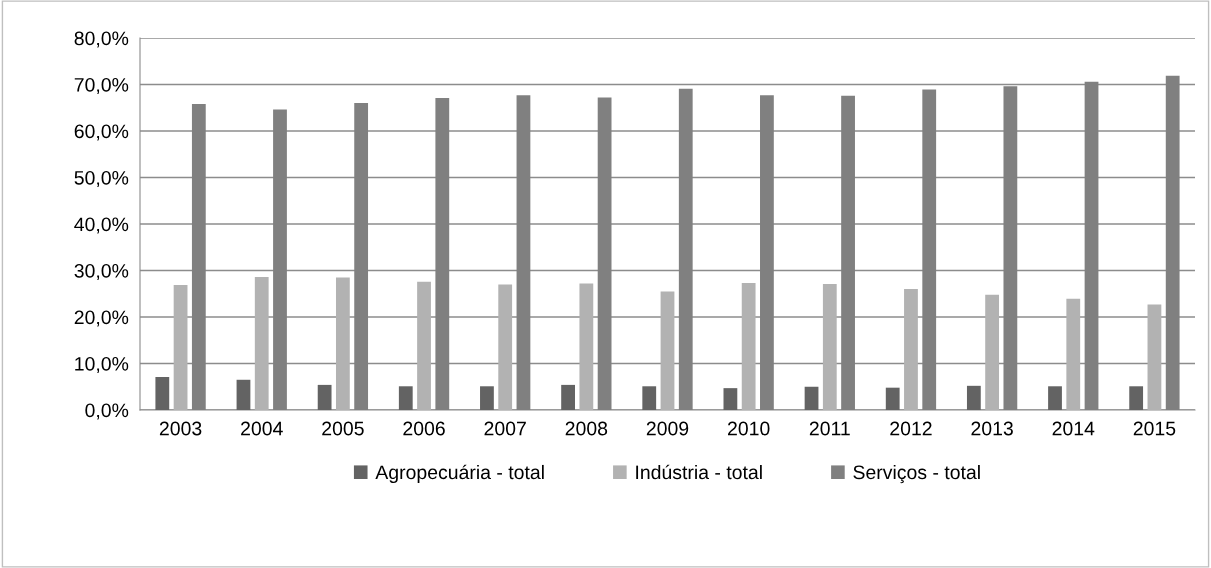 This screenshot has width=1211, height=568. Describe the element at coordinates (749, 428) in the screenshot. I see `x-tick-label: 2010` at that location.